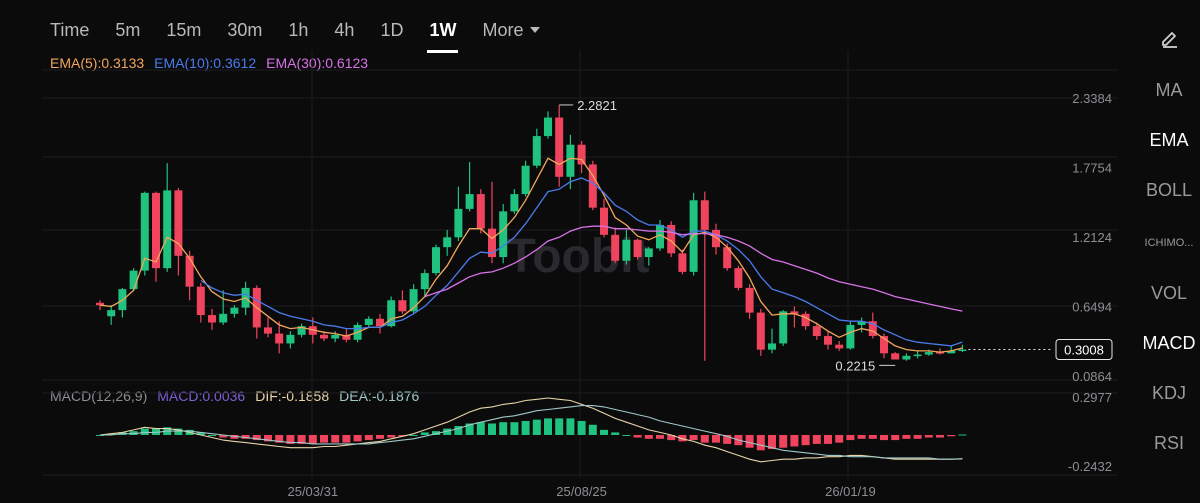  I want to click on tab-label: 4h, so click(344, 29).